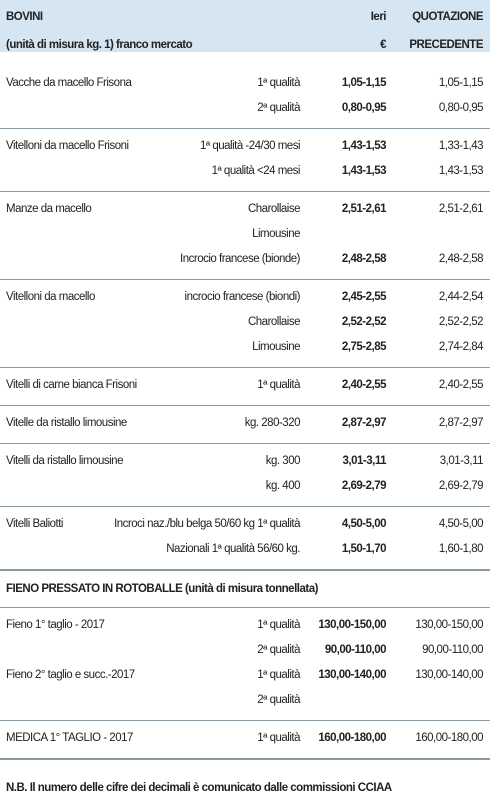 Image resolution: width=499 pixels, height=803 pixels. What do you see at coordinates (461, 171) in the screenshot?
I see `price-previous: 1,43-1,53` at bounding box center [461, 171].